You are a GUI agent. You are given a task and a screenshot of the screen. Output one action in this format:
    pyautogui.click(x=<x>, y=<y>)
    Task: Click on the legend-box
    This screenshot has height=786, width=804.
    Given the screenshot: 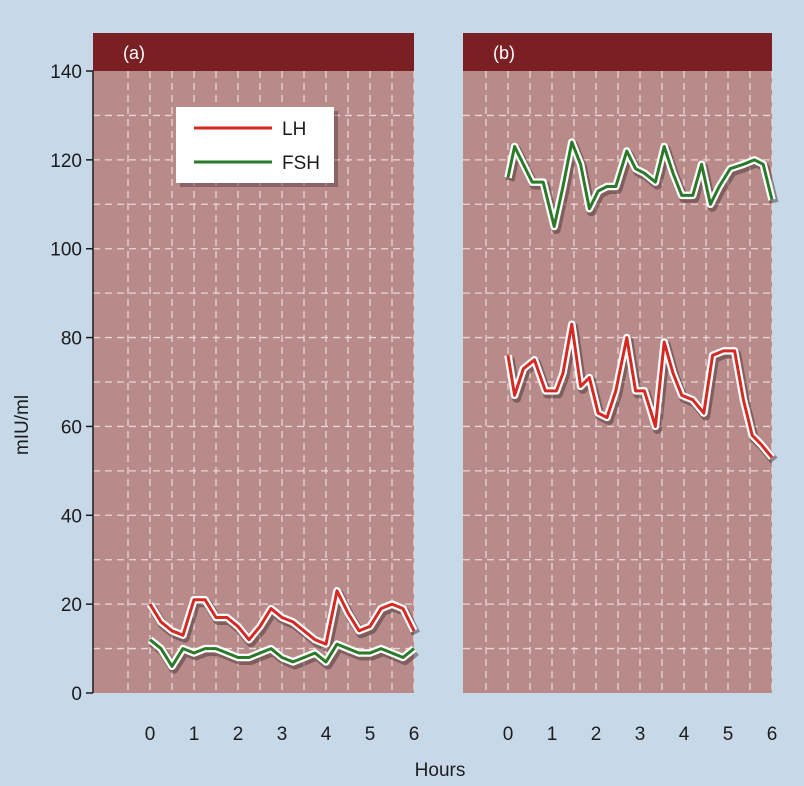 What is the action you would take?
    pyautogui.click(x=255, y=145)
    